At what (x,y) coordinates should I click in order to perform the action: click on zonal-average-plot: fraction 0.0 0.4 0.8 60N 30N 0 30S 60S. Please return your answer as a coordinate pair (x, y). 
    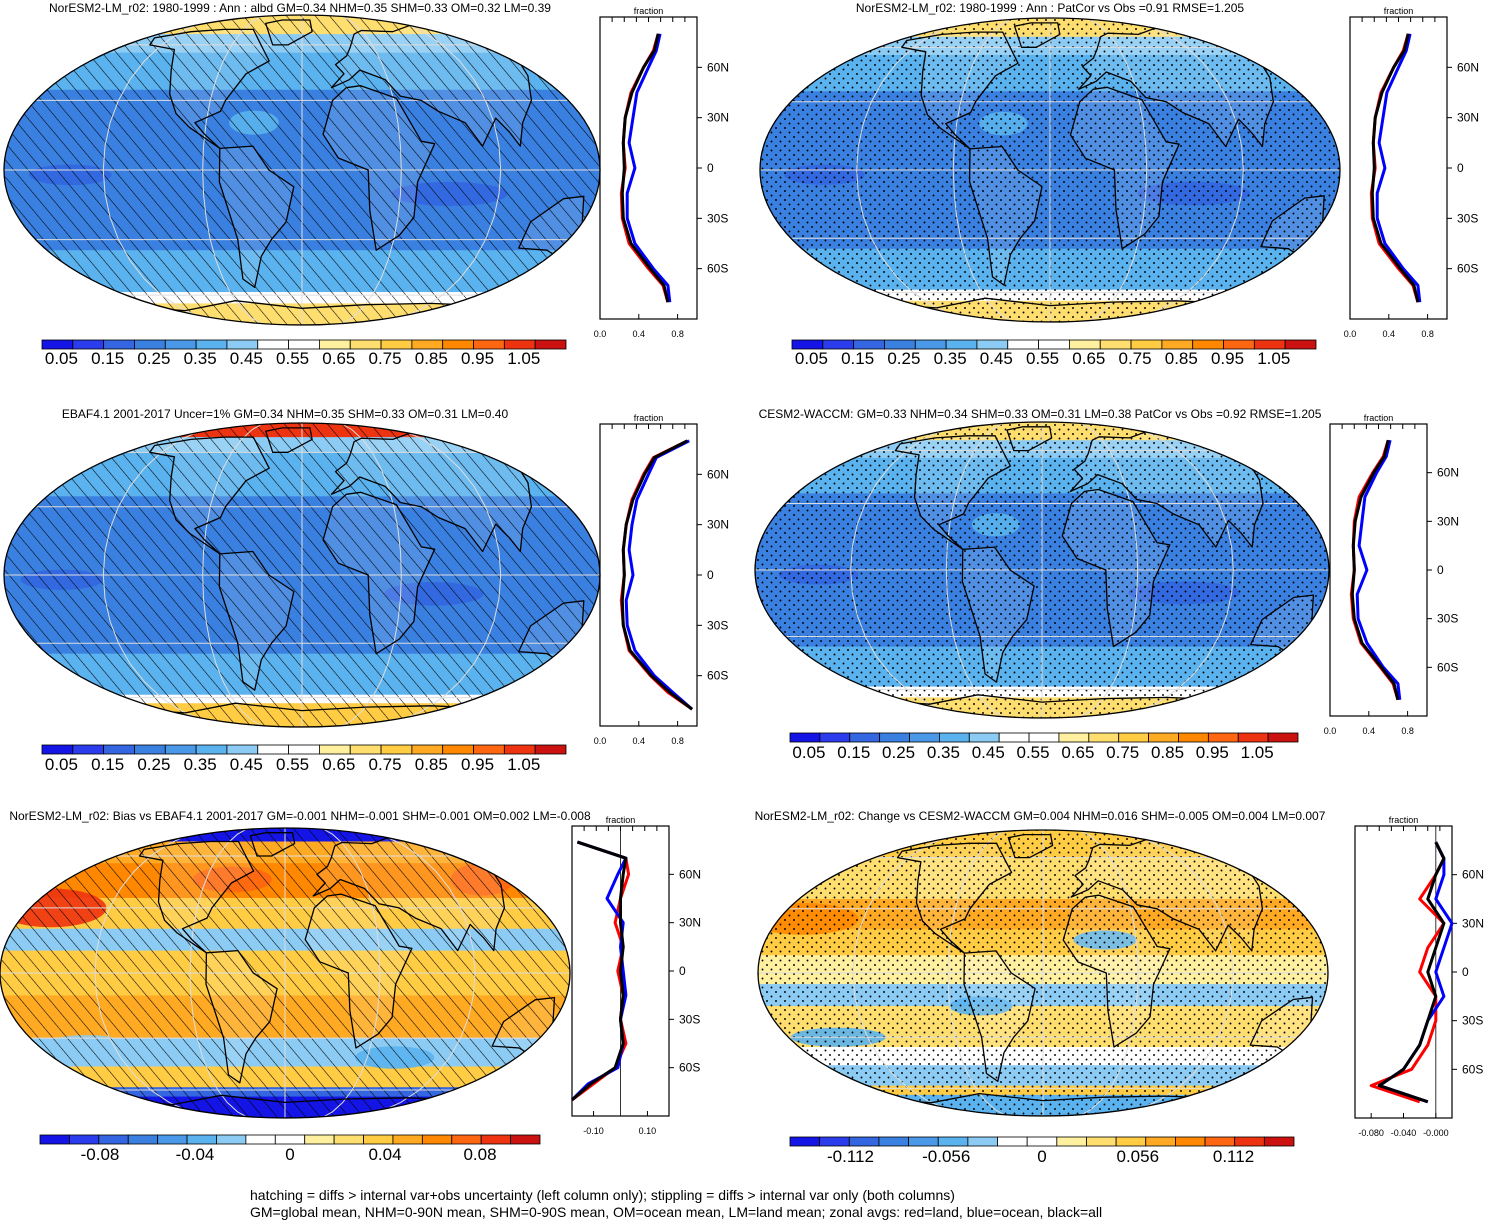
    Looking at the image, I should click on (1391, 574).